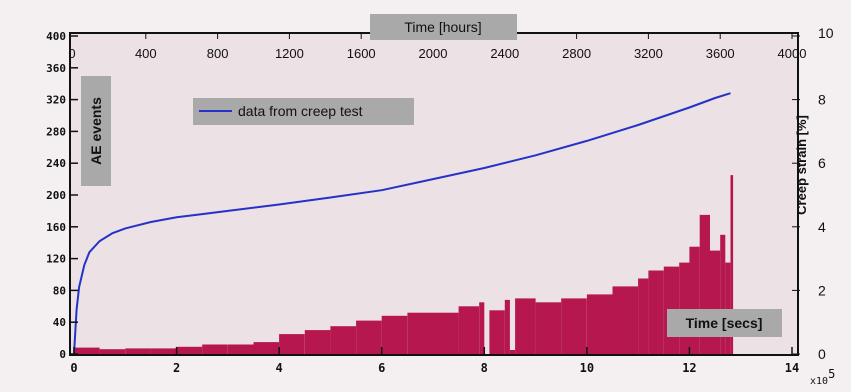  Describe the element at coordinates (73, 368) in the screenshot. I see `bottom-tick-label: 0` at that location.